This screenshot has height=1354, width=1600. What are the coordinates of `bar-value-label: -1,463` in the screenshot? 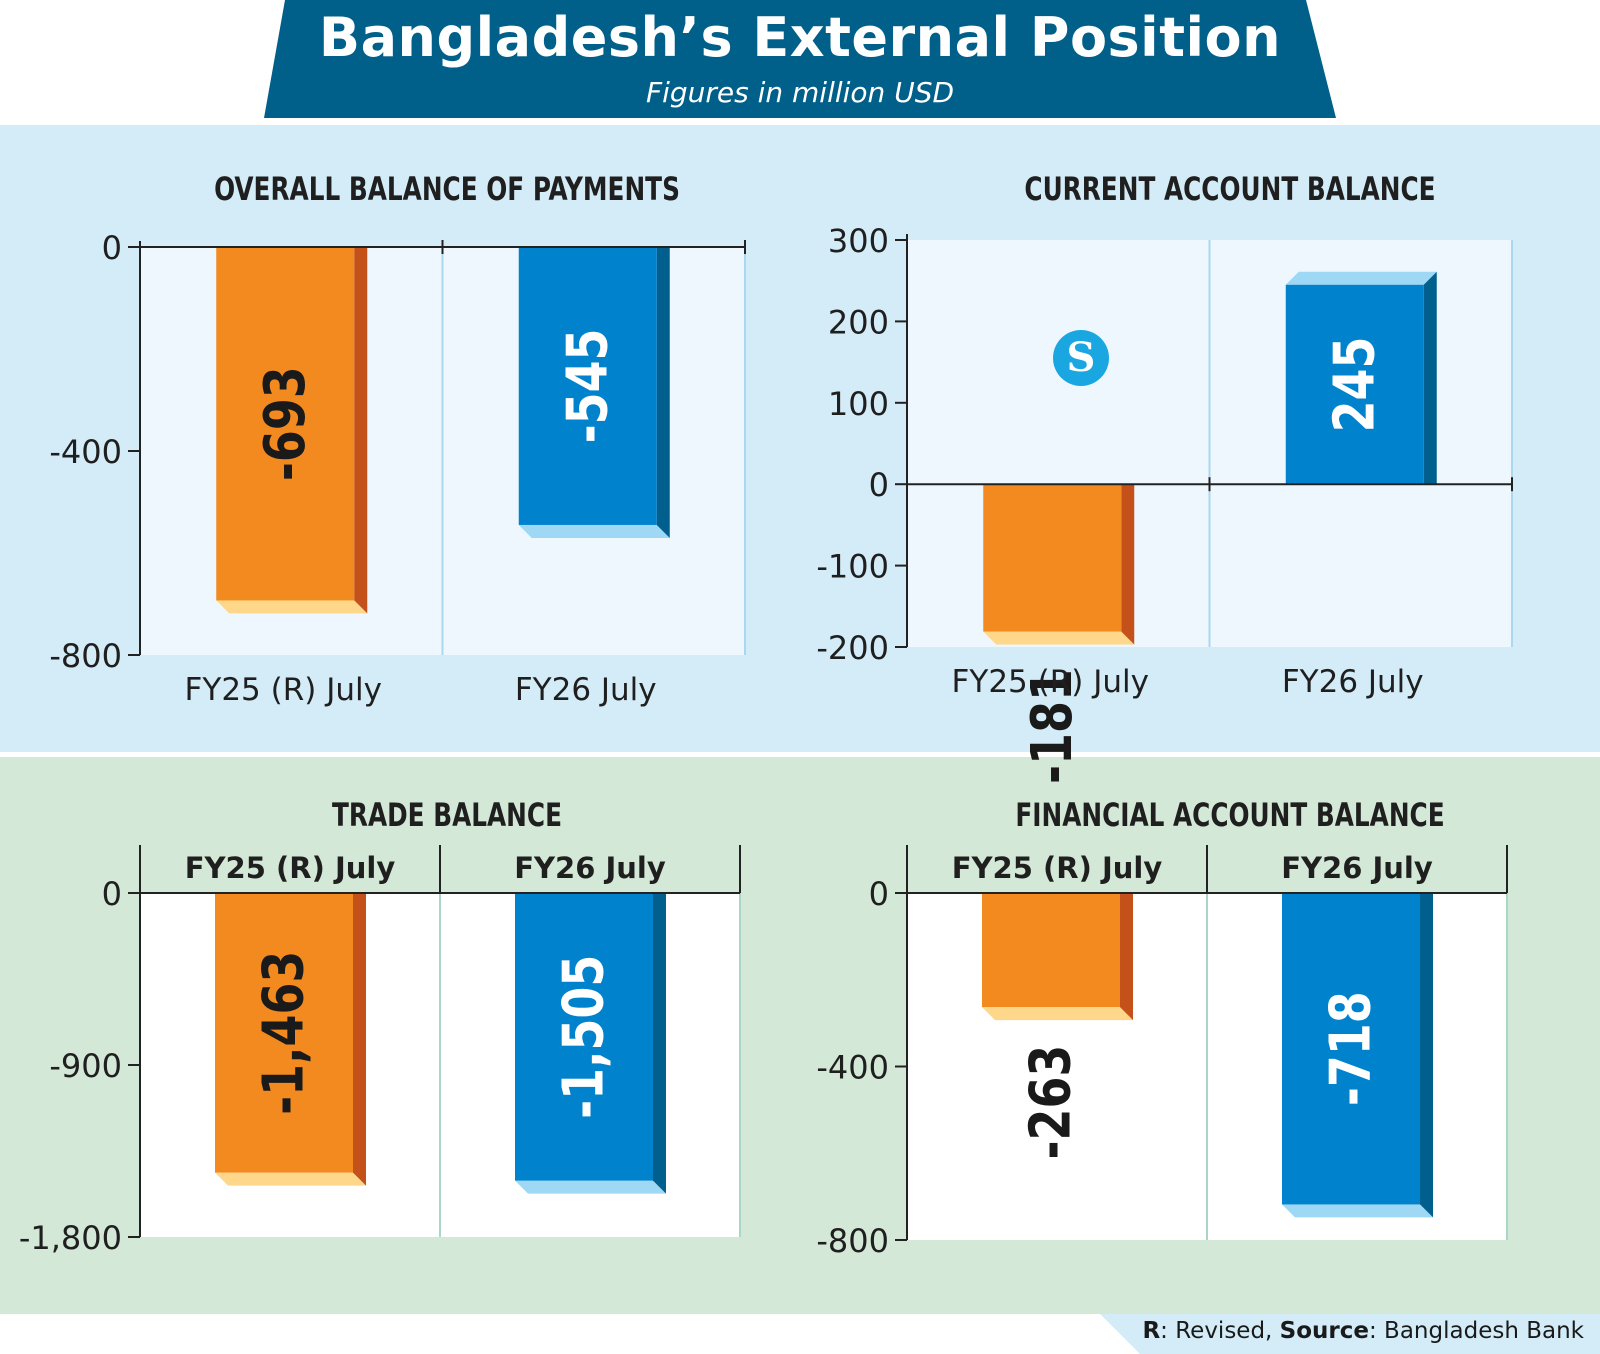 It's located at (284, 1033).